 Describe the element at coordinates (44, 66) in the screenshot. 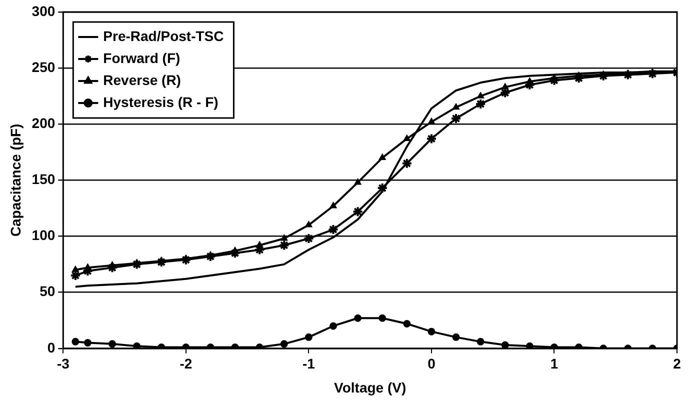

I see `y-tick-label: 250` at that location.